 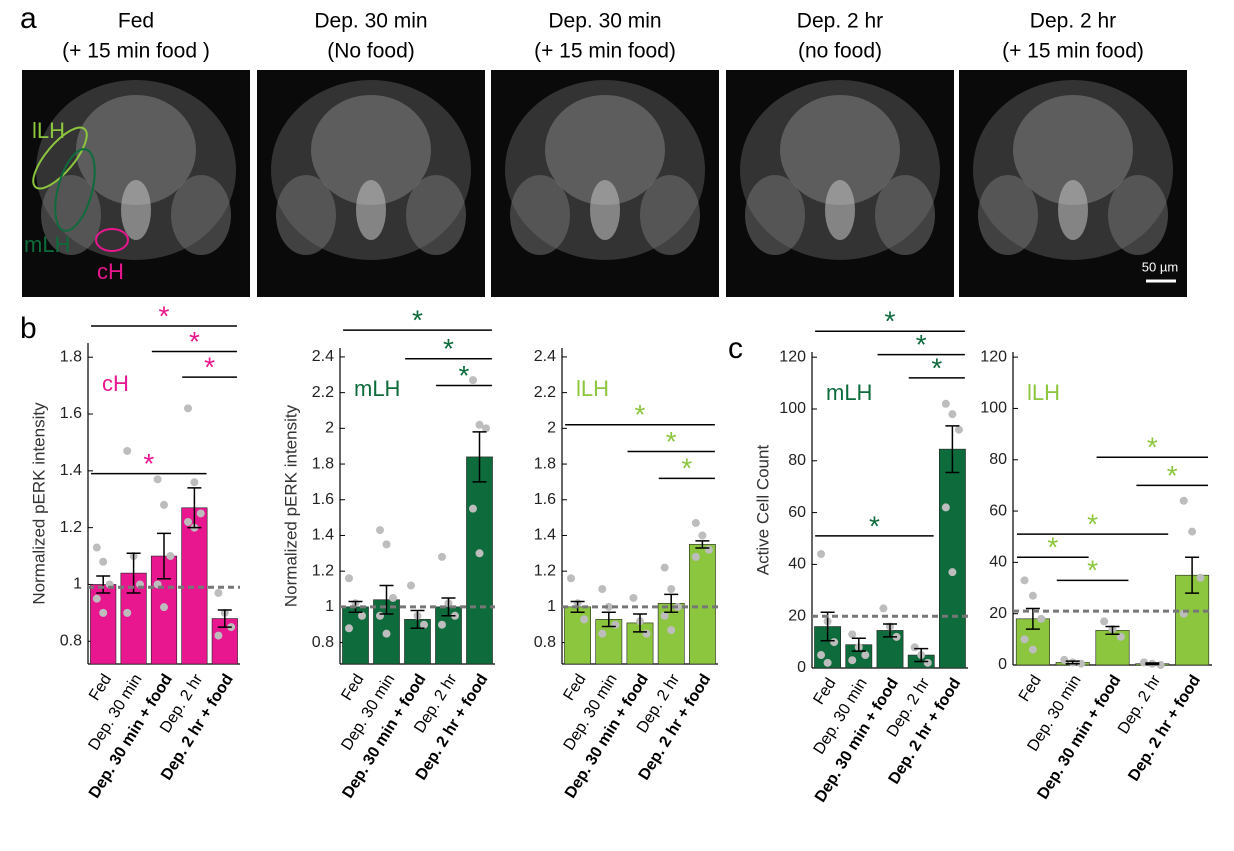 I want to click on region-label: cH, so click(x=115, y=383).